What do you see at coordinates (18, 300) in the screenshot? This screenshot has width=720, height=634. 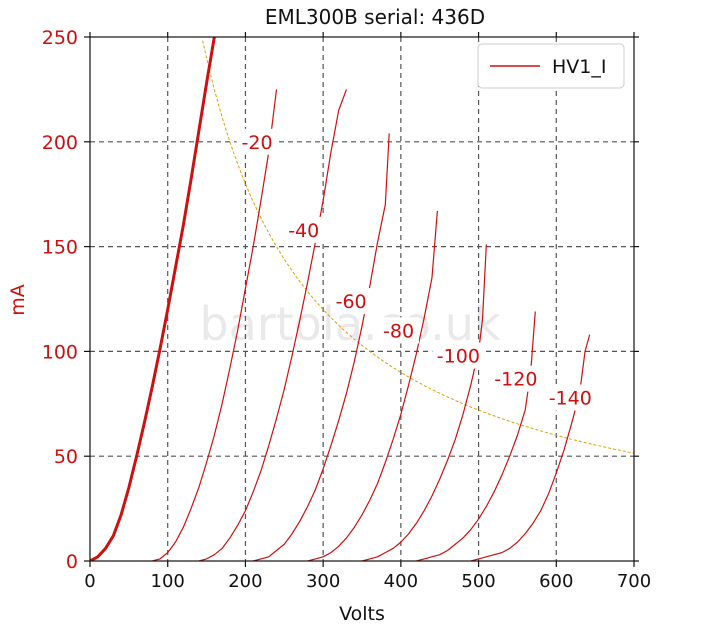 I see `y-axis-label: mA` at bounding box center [18, 300].